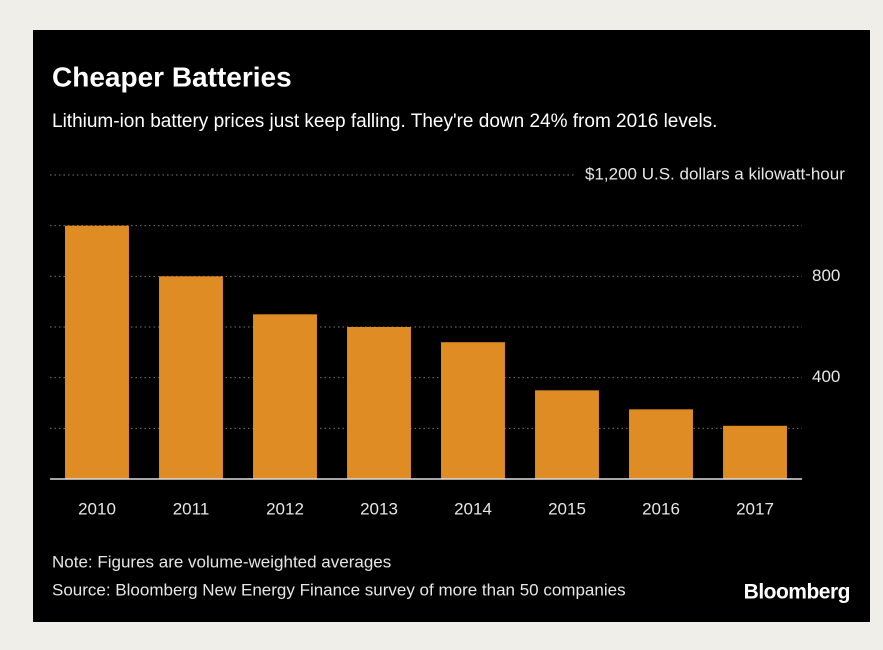 This screenshot has height=650, width=883. Describe the element at coordinates (567, 508) in the screenshot. I see `x-tick-label: 2015` at that location.